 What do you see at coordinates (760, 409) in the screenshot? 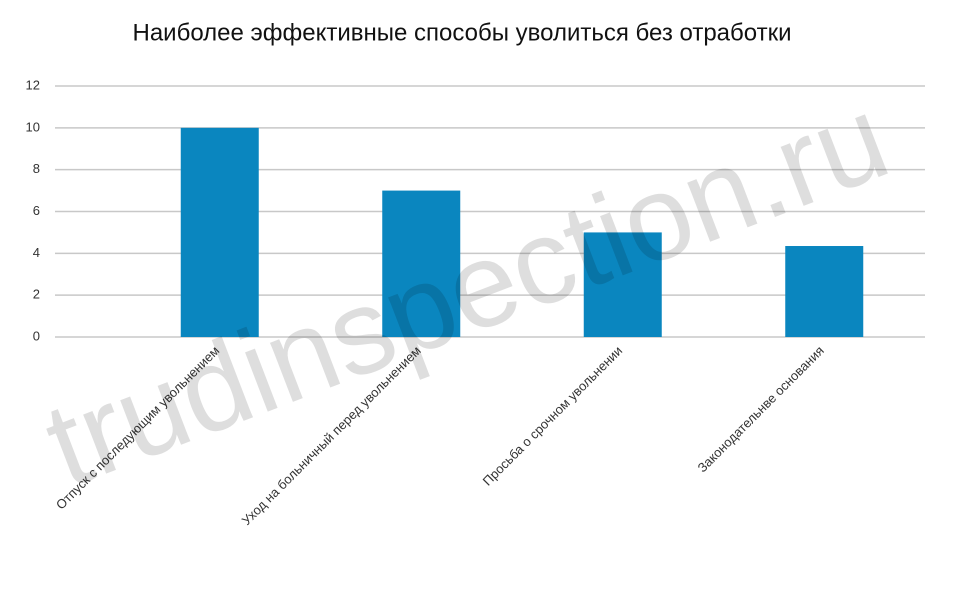
I see `x-tick-label: Законодательнве основания` at bounding box center [760, 409].